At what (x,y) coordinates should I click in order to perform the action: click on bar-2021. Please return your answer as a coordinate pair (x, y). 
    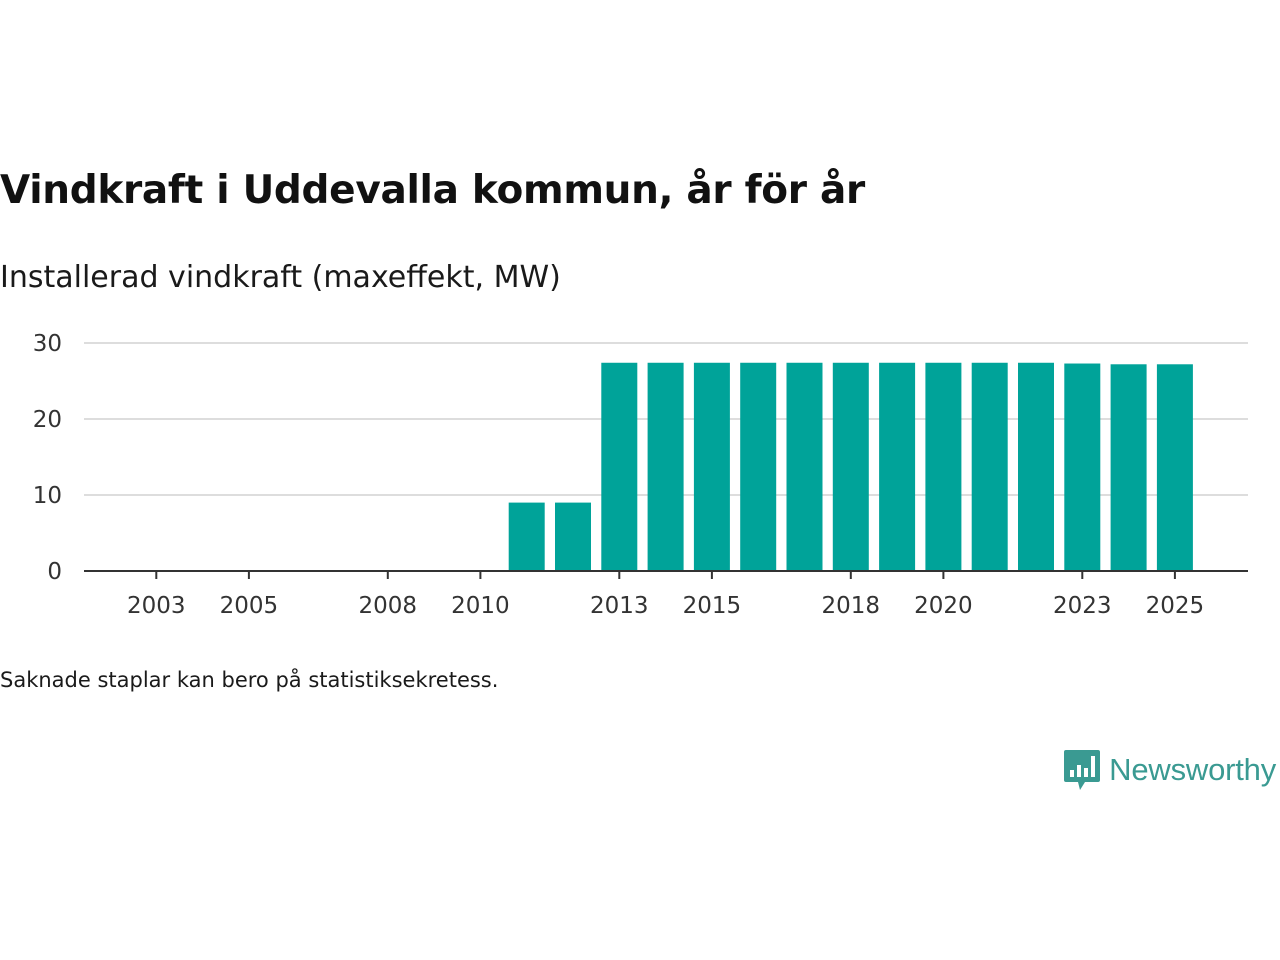
    Looking at the image, I should click on (989, 466).